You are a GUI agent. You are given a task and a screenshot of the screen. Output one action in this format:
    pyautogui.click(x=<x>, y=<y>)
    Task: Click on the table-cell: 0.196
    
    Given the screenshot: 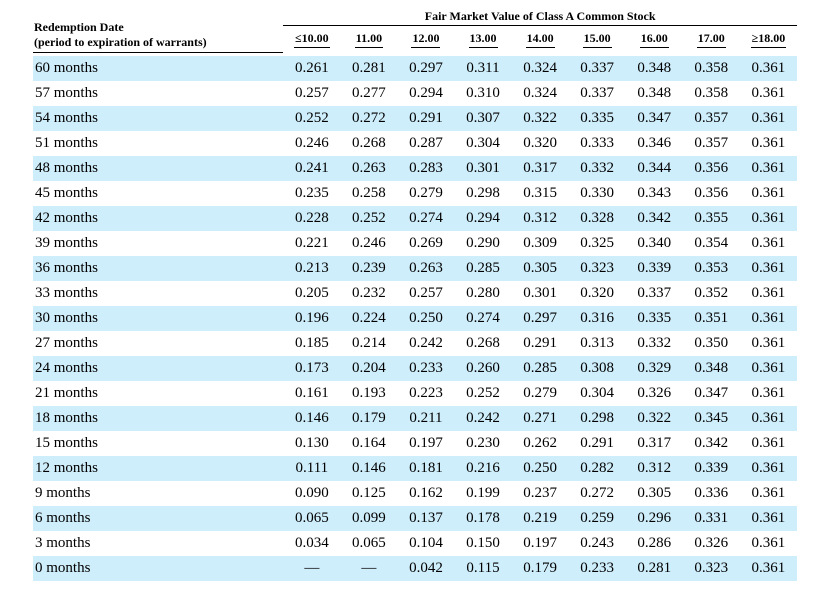 What is the action you would take?
    pyautogui.click(x=312, y=318)
    